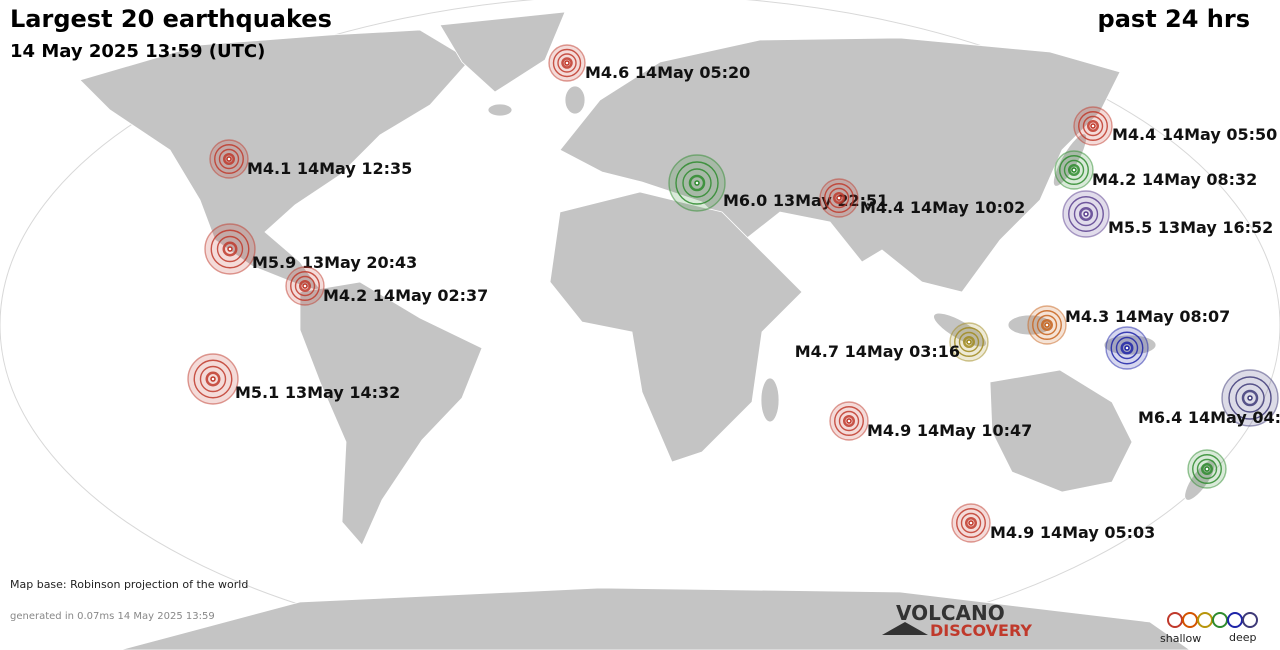 The height and width of the screenshot is (650, 1280). Describe the element at coordinates (1180, 638) in the screenshot. I see `legend-label: shallow` at that location.